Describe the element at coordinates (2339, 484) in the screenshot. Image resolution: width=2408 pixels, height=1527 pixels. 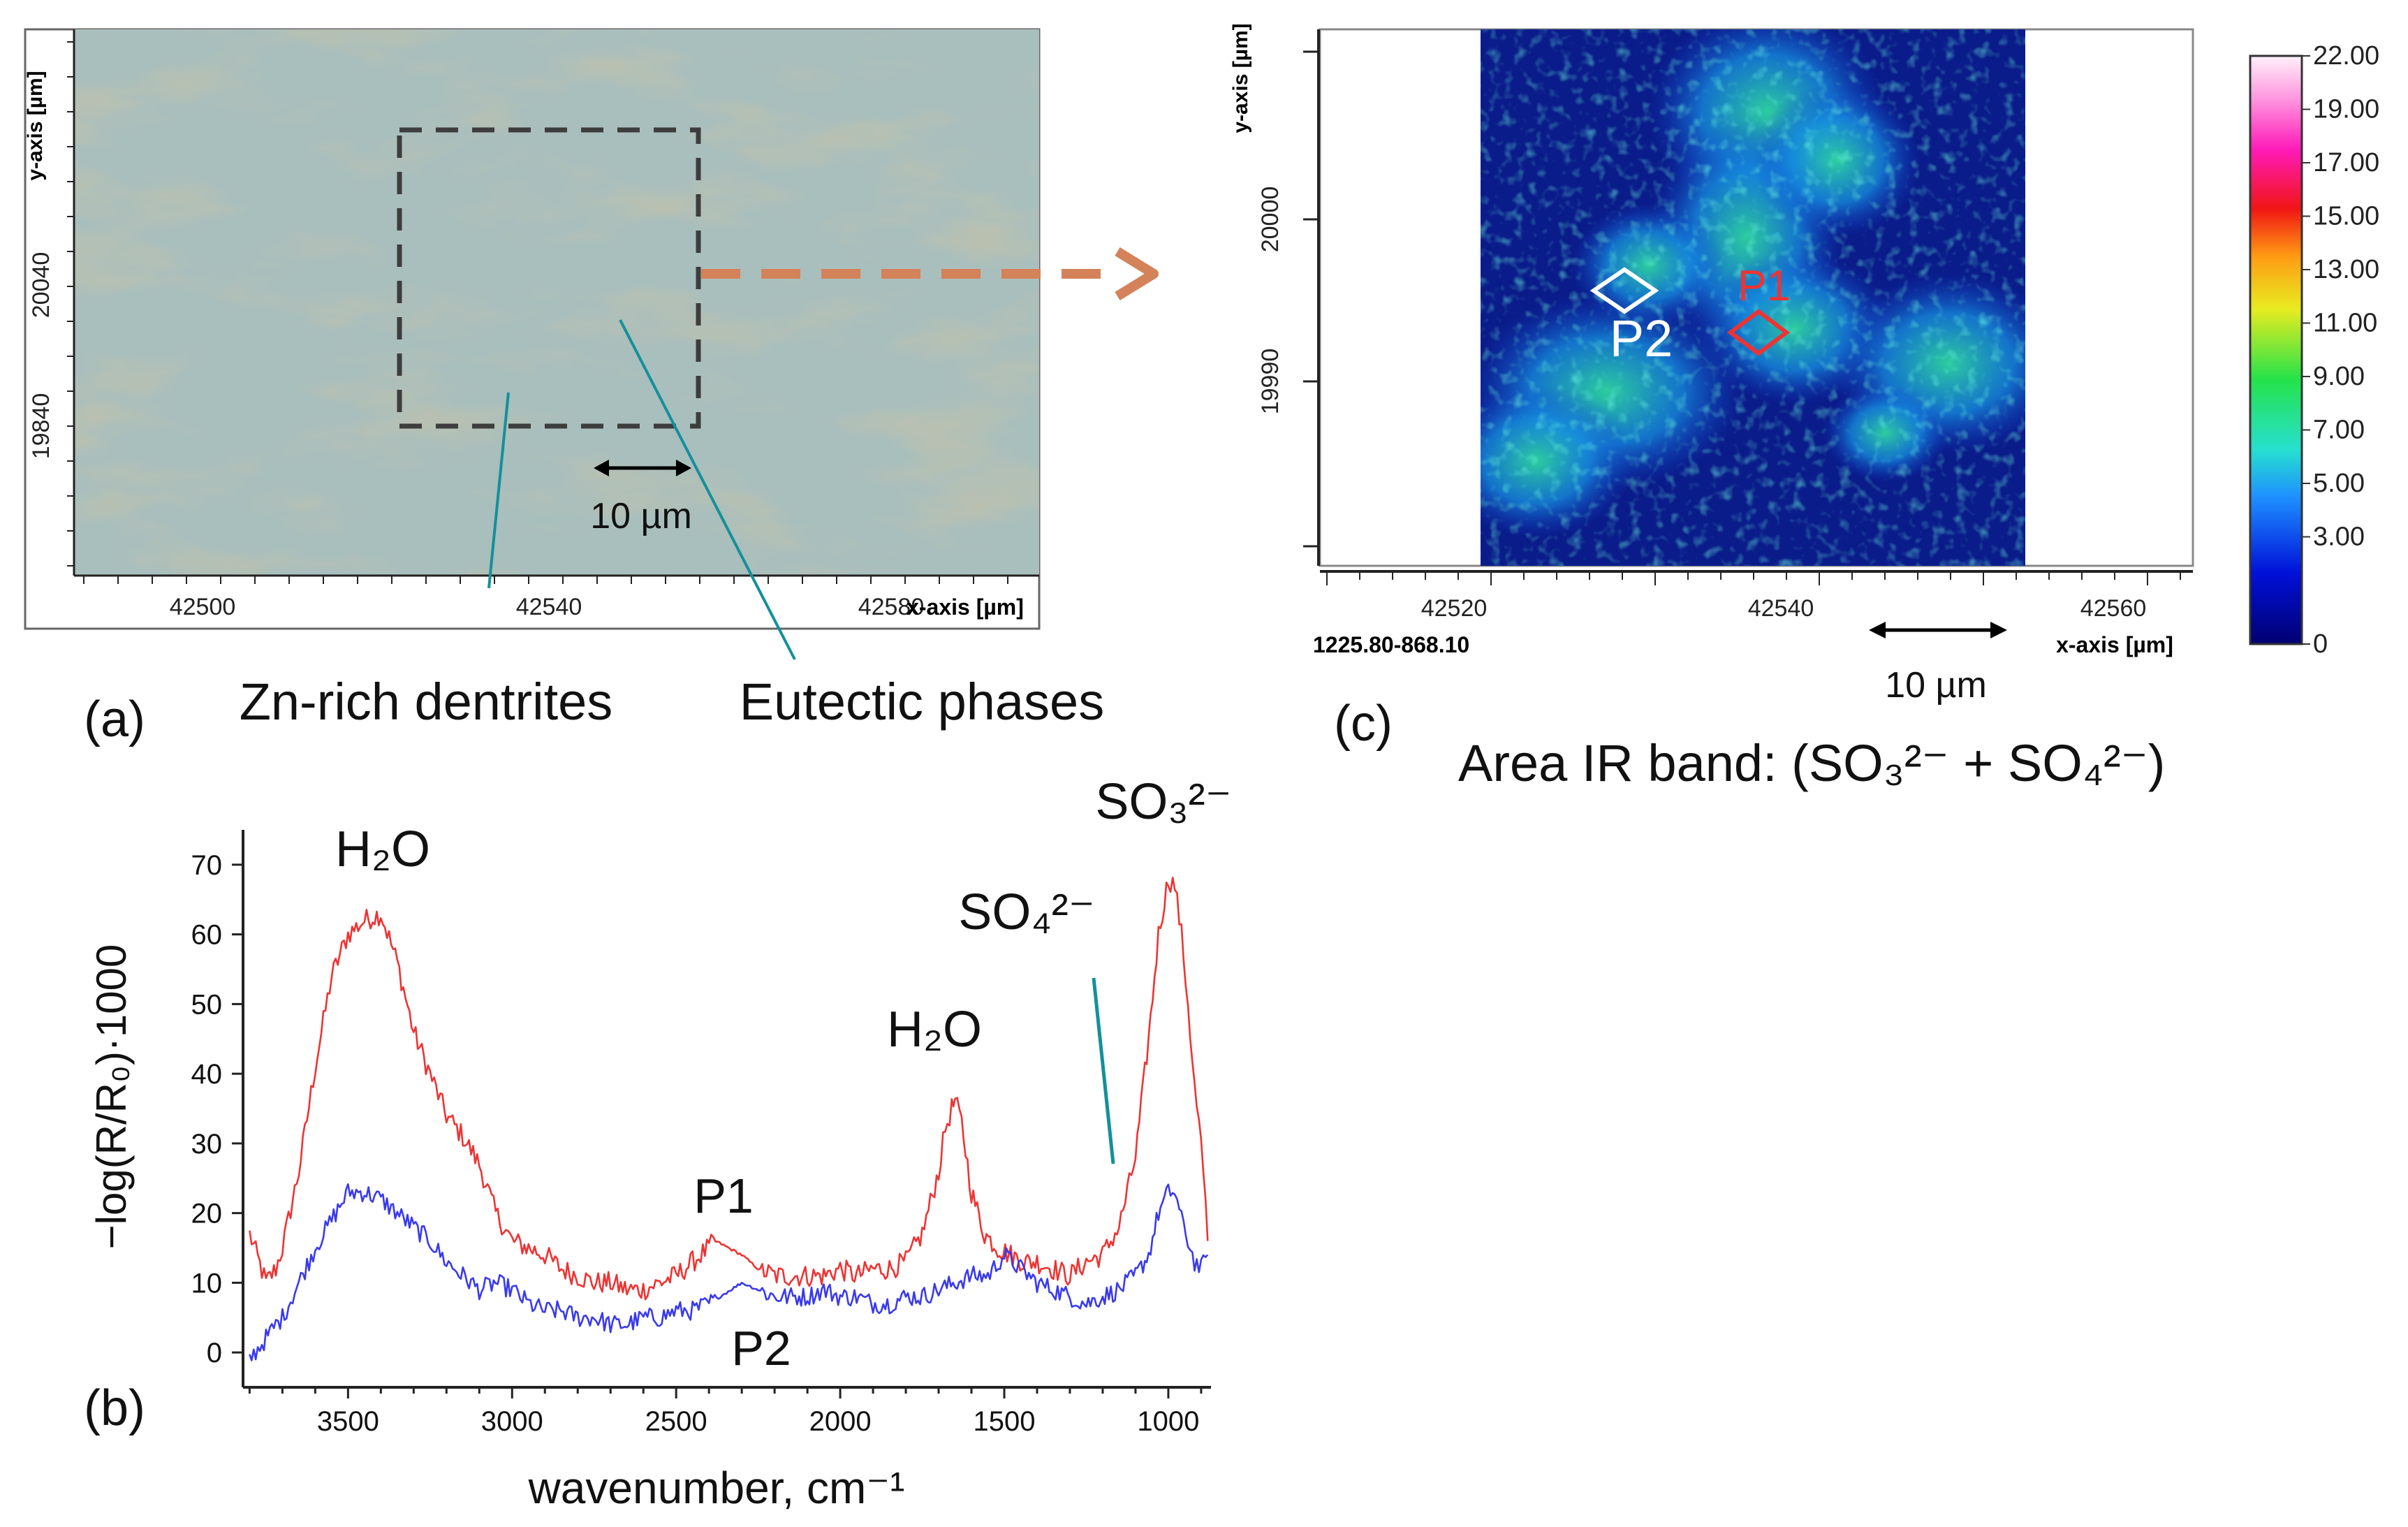
I see `colorbar-tick-label: 5.00` at that location.